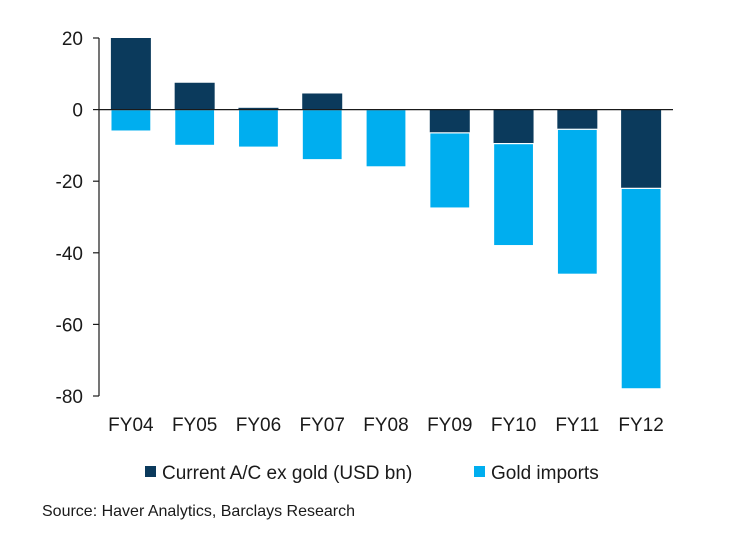 The image size is (734, 534). Describe the element at coordinates (150, 471) in the screenshot. I see `legend-swatch-current-account` at that location.